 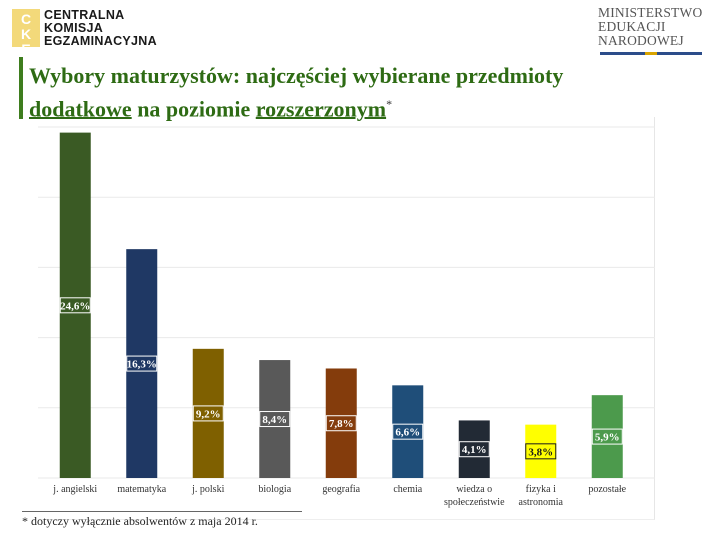 What do you see at coordinates (26, 49) in the screenshot?
I see `cke-logo-letter: E` at bounding box center [26, 49].